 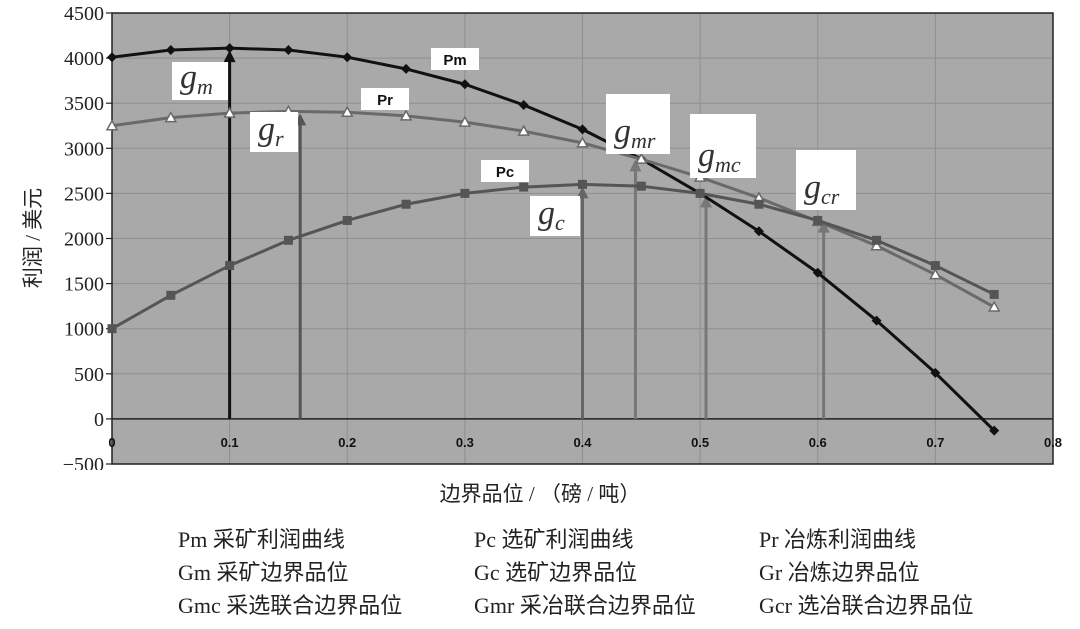 I want to click on legend-item: Gc 选矿边界品位, so click(x=556, y=572).